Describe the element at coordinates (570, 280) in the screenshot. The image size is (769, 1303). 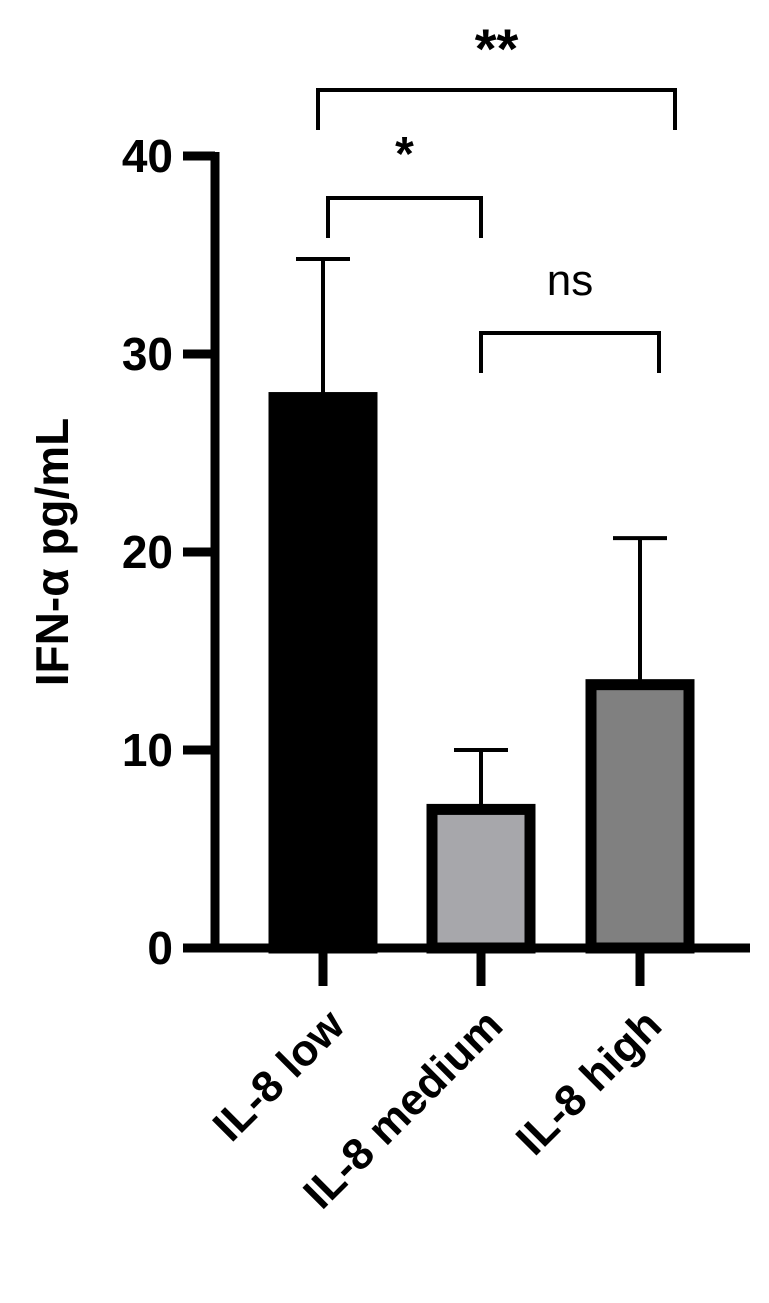
I see `significance-label: ns` at that location.